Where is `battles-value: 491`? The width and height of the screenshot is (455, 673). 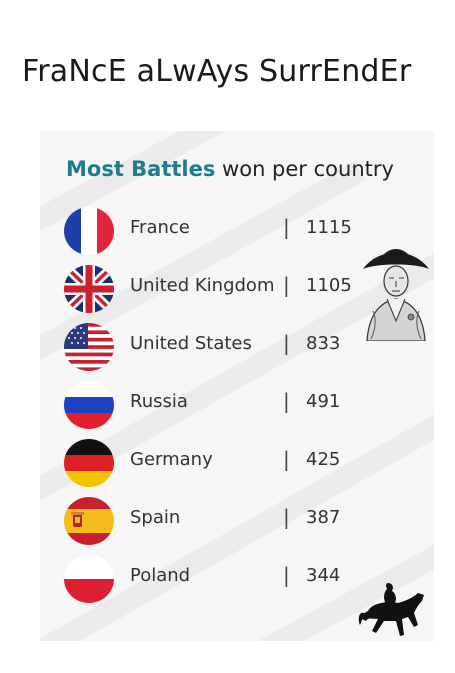 battles-value: 491 is located at coordinates (323, 401).